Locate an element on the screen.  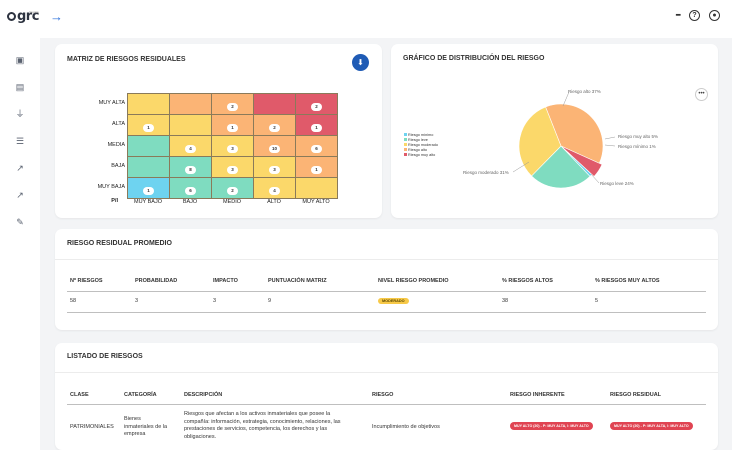
app-logo: grc is located at coordinates (23, 16).